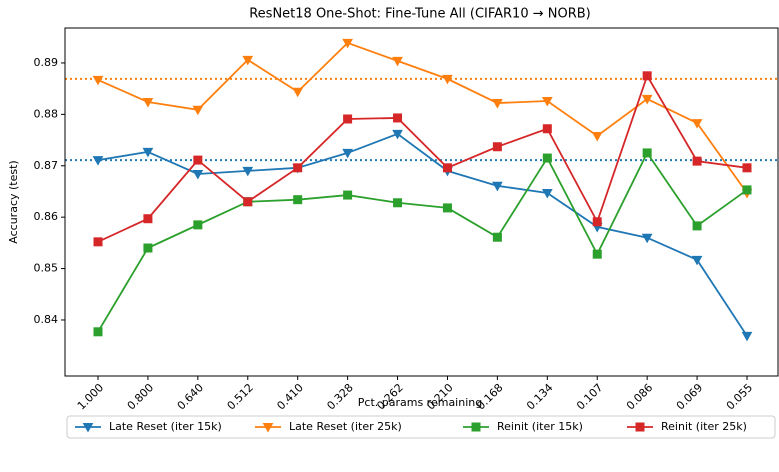  Describe the element at coordinates (46, 113) in the screenshot. I see `y-tick-label: 0.88` at that location.